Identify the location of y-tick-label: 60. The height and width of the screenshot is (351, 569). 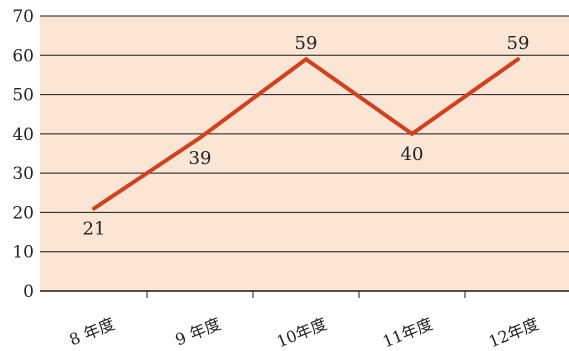
(23, 56).